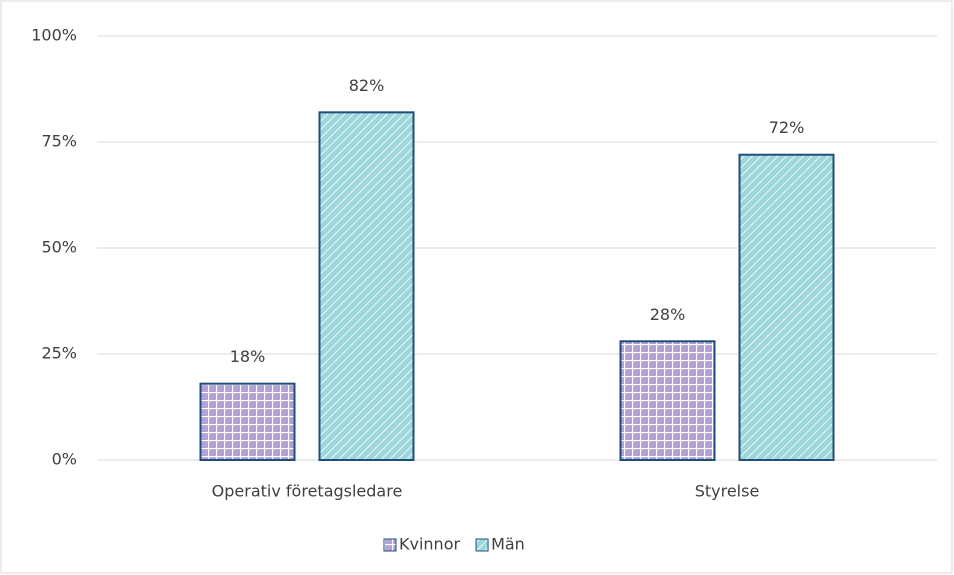 Image resolution: width=954 pixels, height=575 pixels. What do you see at coordinates (367, 85) in the screenshot?
I see `data-label: 82%` at bounding box center [367, 85].